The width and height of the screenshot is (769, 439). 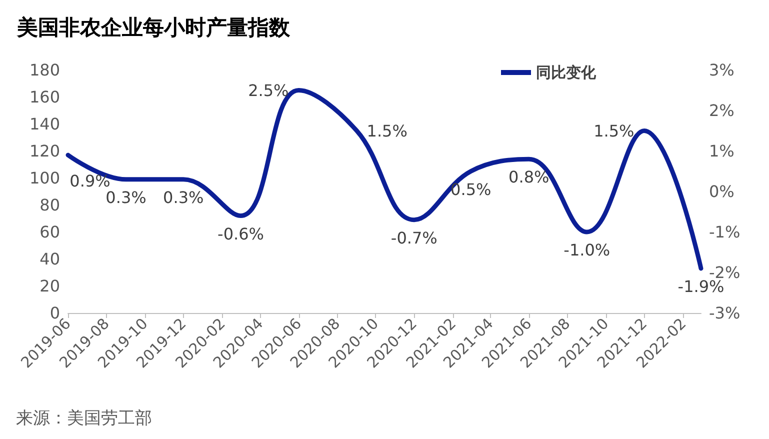 What do you see at coordinates (44, 70) in the screenshot?
I see `y-tick-label: 180` at bounding box center [44, 70].